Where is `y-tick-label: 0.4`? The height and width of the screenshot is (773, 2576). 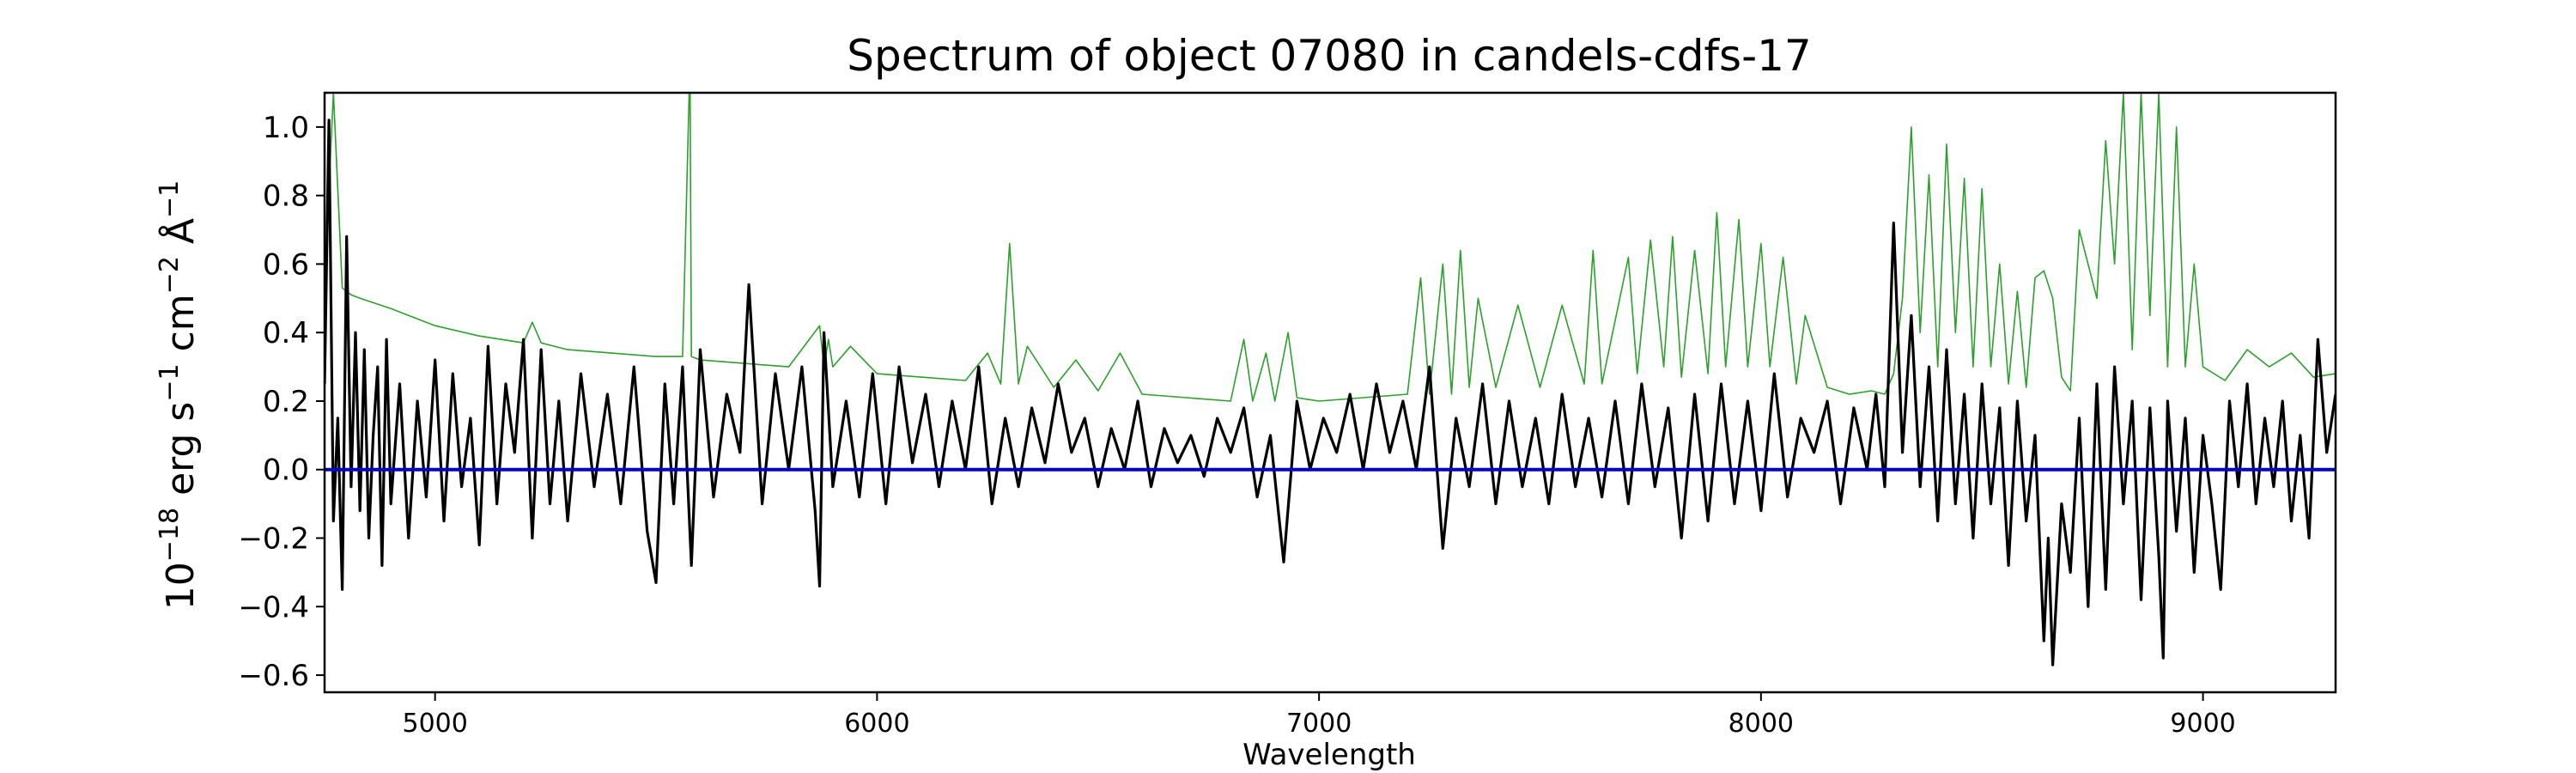 y-tick-label: 0.4 is located at coordinates (286, 333).